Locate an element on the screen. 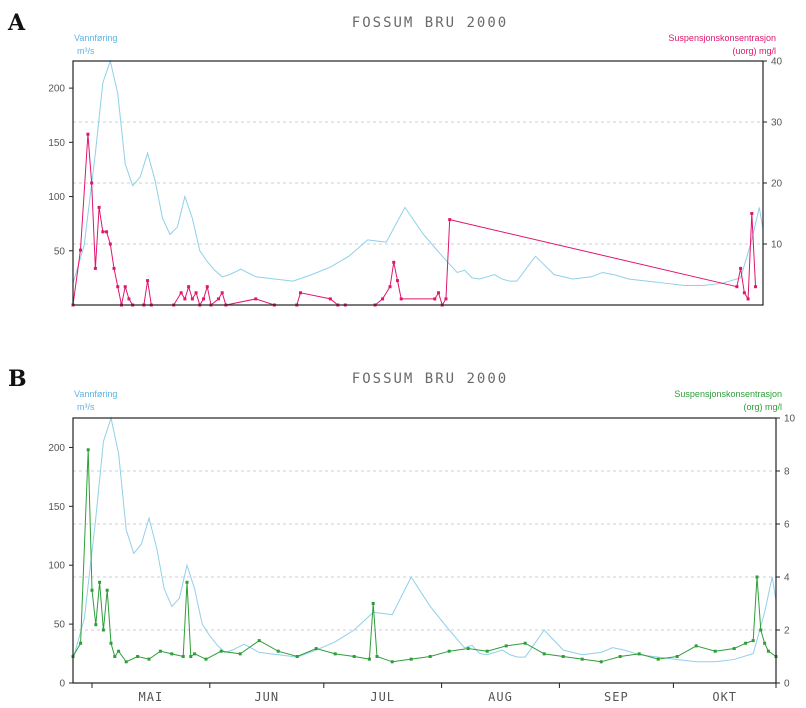 This screenshot has width=806, height=708. panel-b-letter: B is located at coordinates (17, 379).